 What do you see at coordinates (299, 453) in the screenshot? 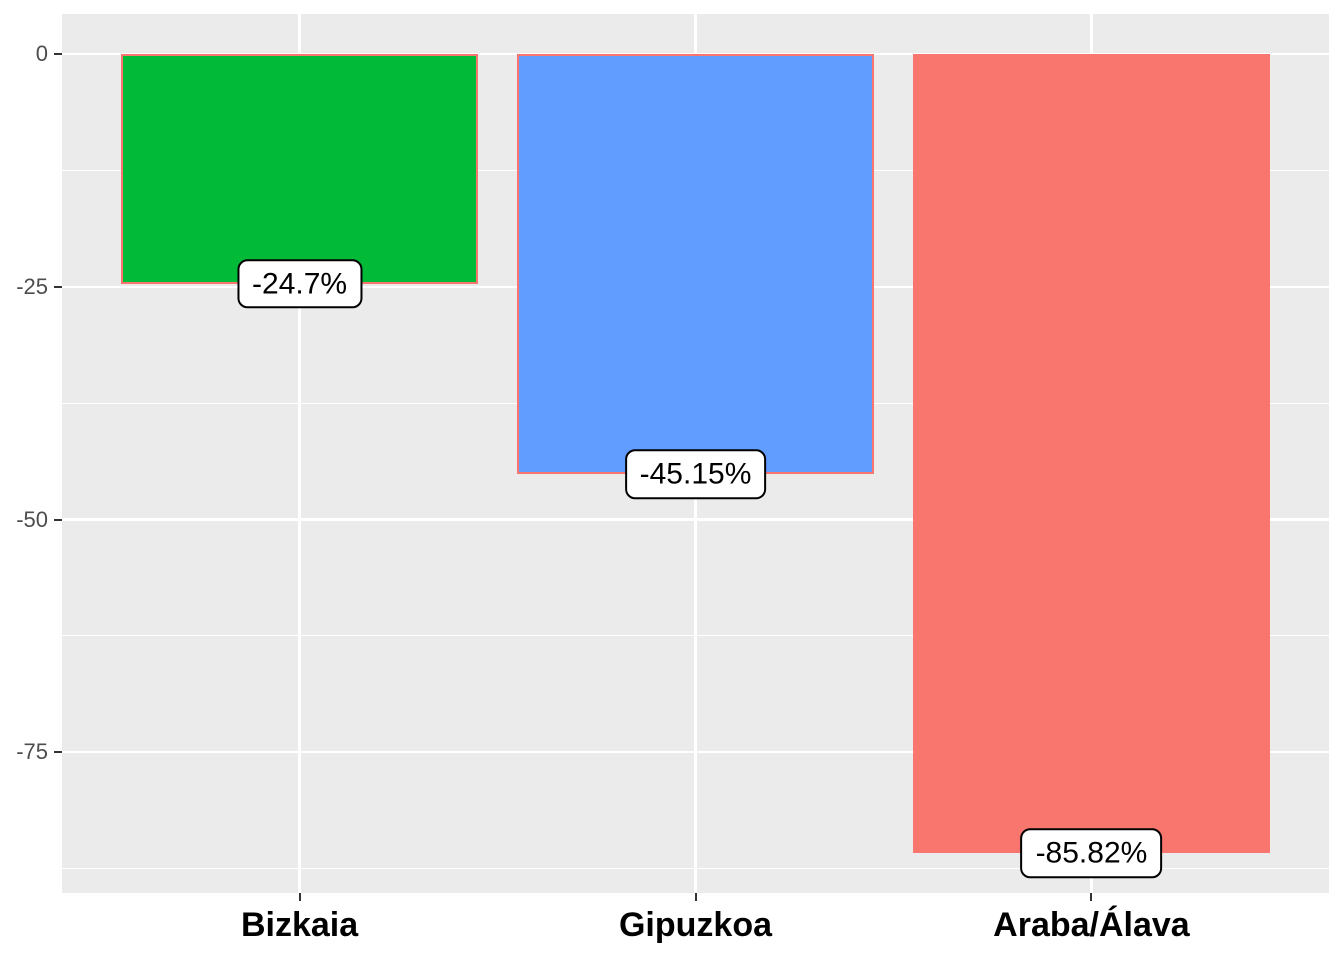
I see `gridline-major-vertical` at bounding box center [299, 453].